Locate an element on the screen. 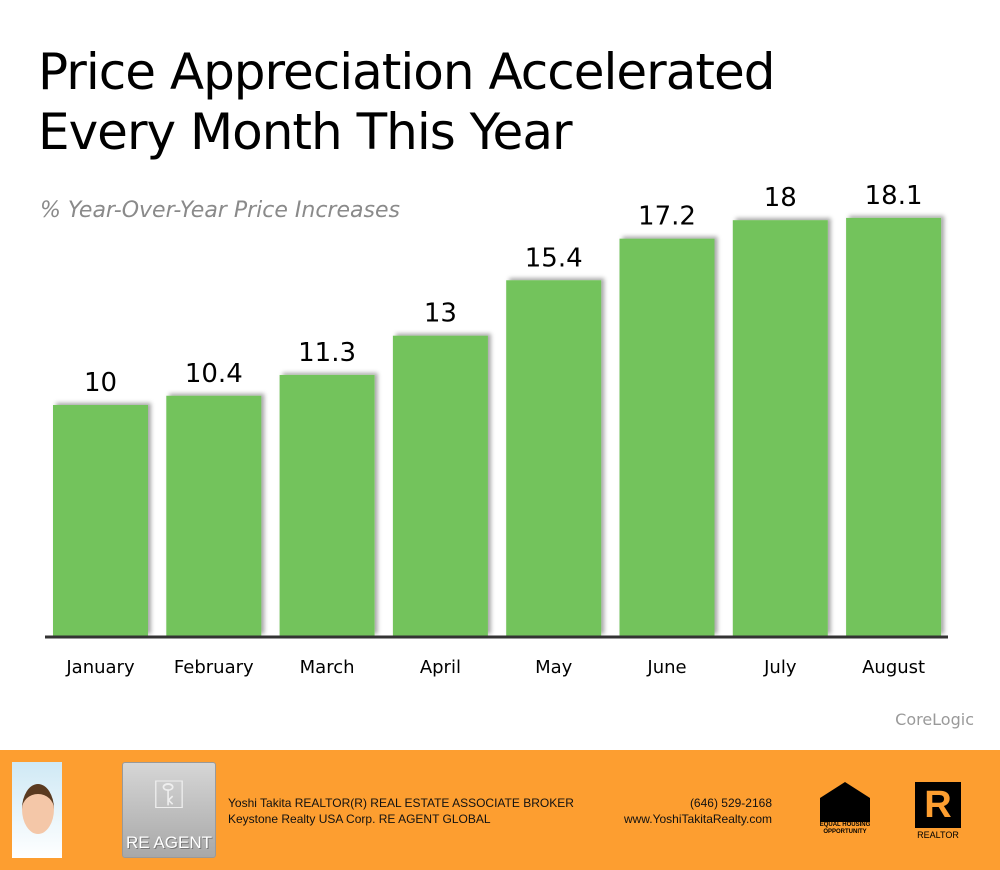  chart-subtitle: % Year-Over-Year Price Increases is located at coordinates (220, 210).